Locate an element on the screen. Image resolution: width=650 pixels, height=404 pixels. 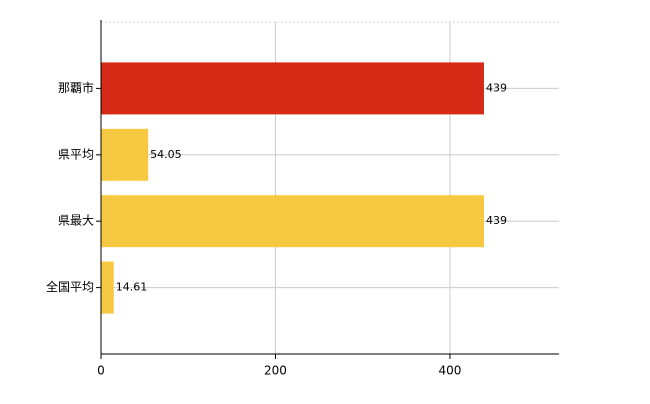
x-tick-label: 200 is located at coordinates (275, 371).